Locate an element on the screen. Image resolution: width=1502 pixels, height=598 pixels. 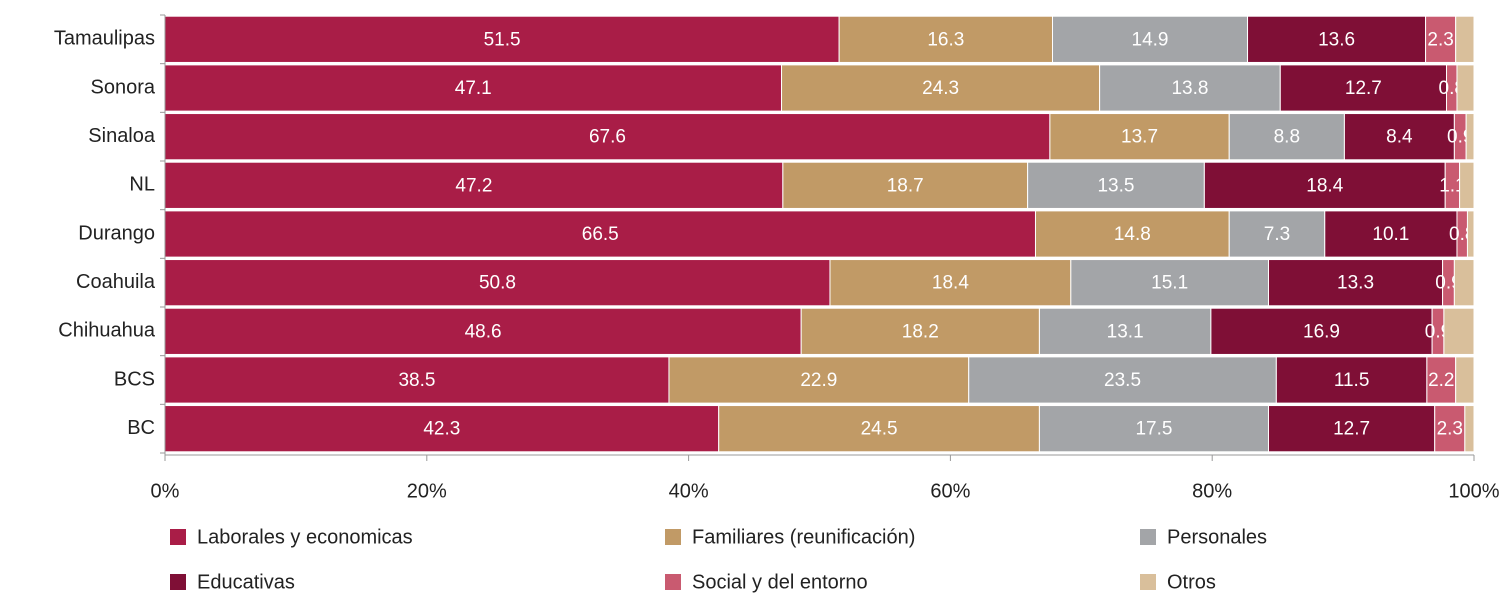
data-label: 47.2 is located at coordinates (473, 185).